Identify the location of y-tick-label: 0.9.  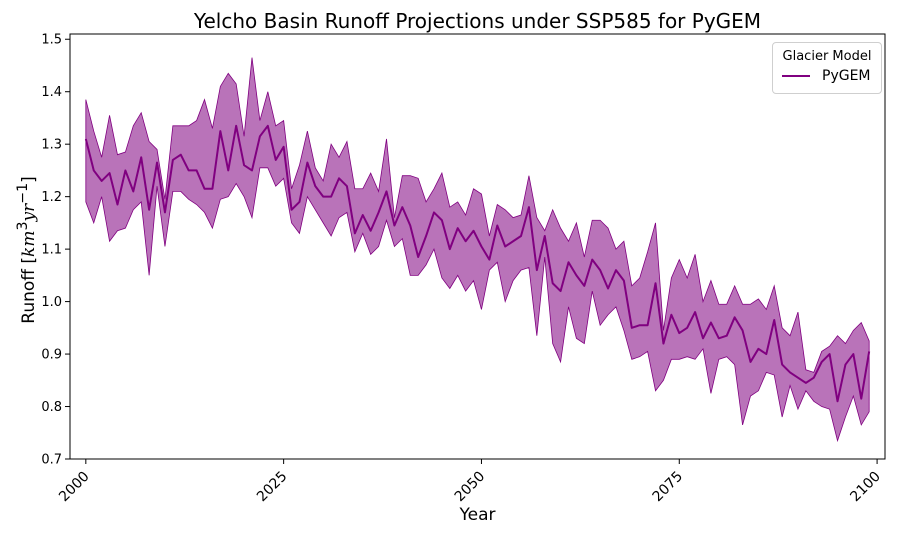
(51, 355).